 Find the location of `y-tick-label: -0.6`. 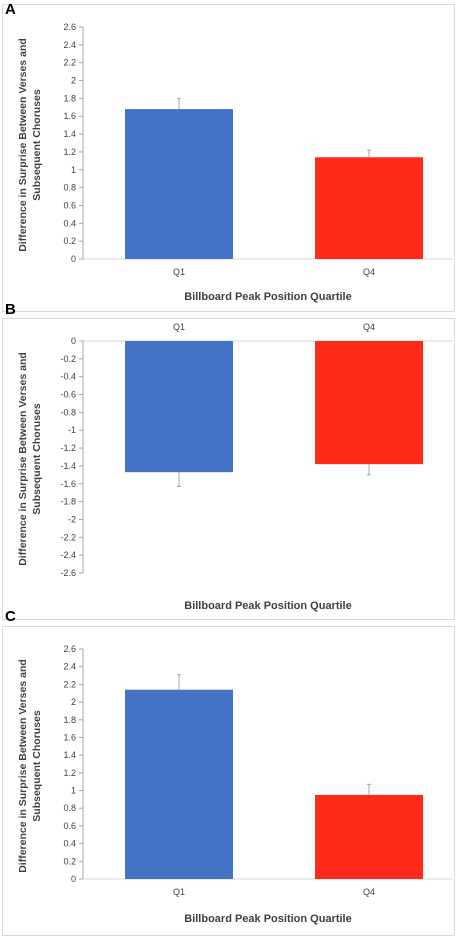

y-tick-label: -0.6 is located at coordinates (68, 395).